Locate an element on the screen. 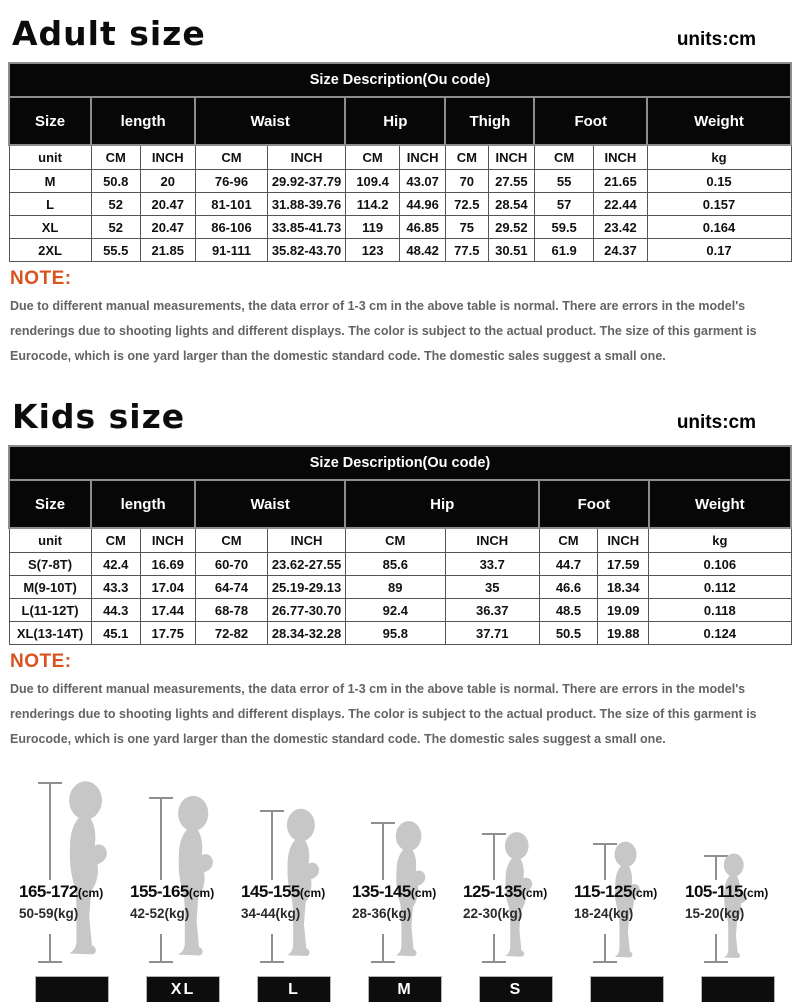 Image resolution: width=800 pixels, height=1002 pixels. figure-labels: 125-135(cm) 22-30(kg) is located at coordinates (523, 901).